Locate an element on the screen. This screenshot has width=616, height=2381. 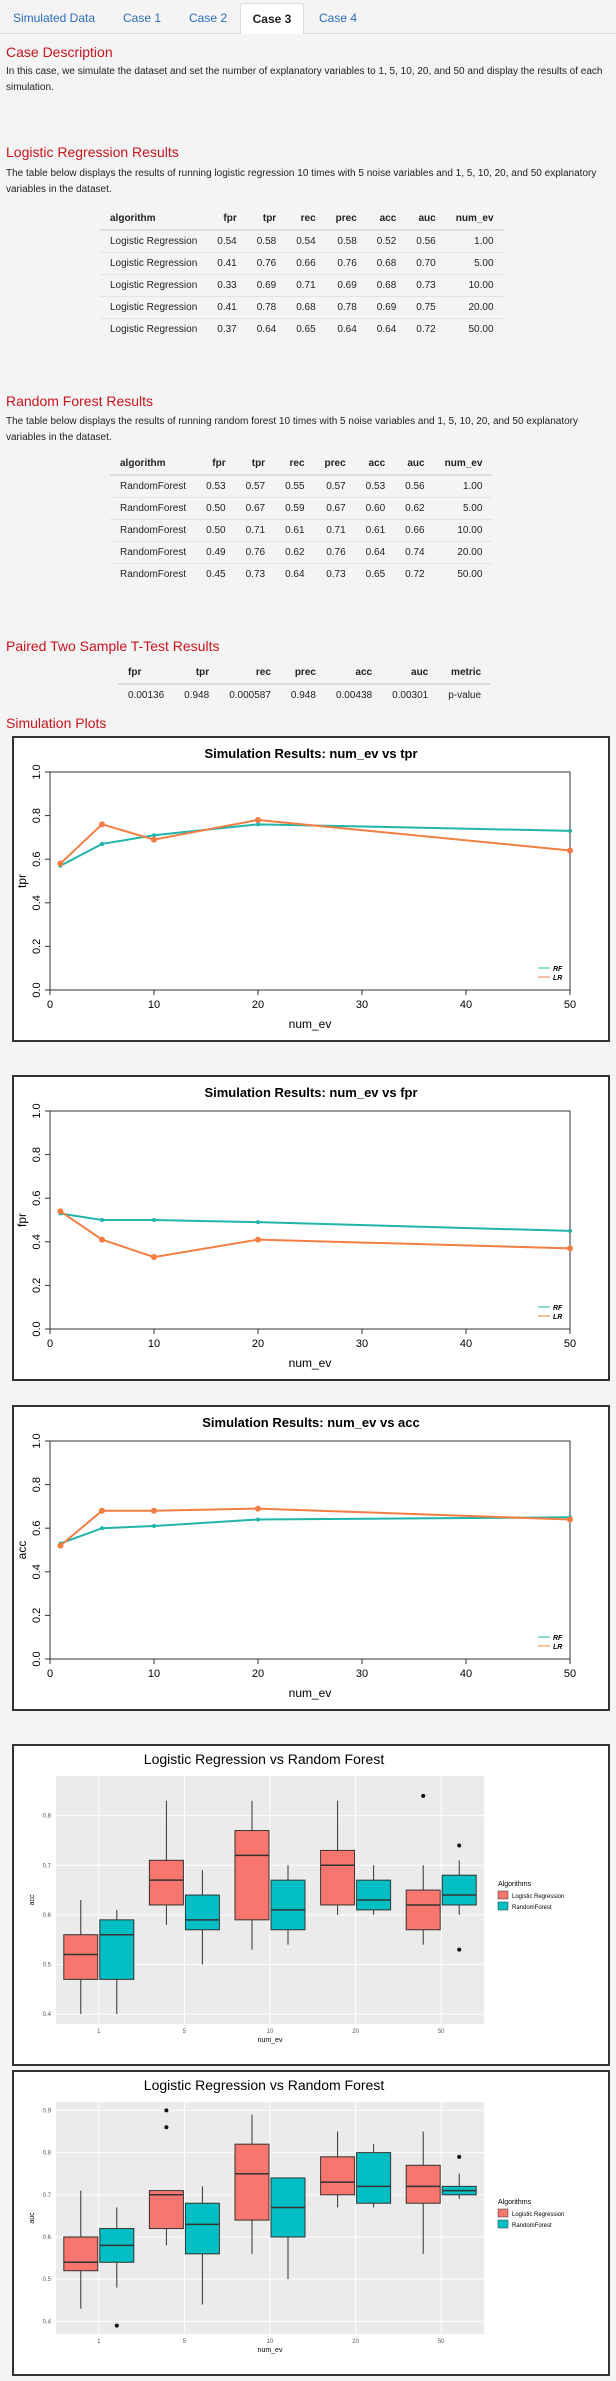
rf-column-header: tpr is located at coordinates (255, 464).